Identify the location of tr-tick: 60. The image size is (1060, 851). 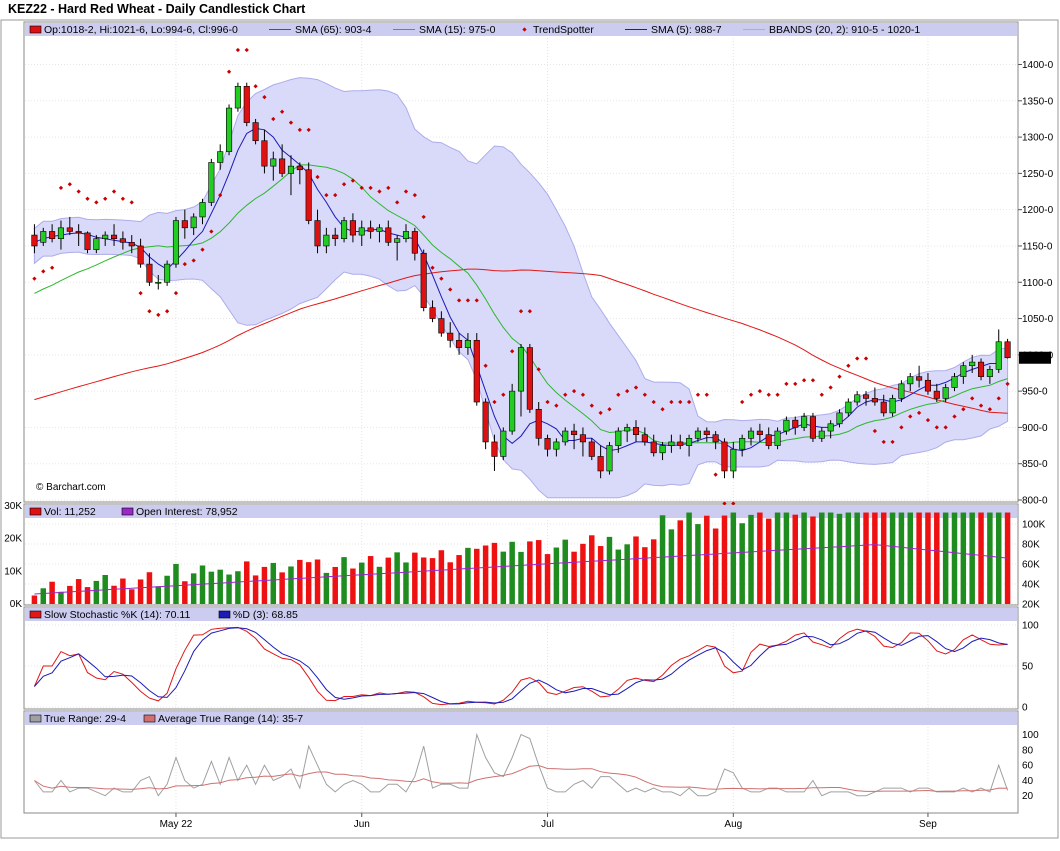
(1028, 766).